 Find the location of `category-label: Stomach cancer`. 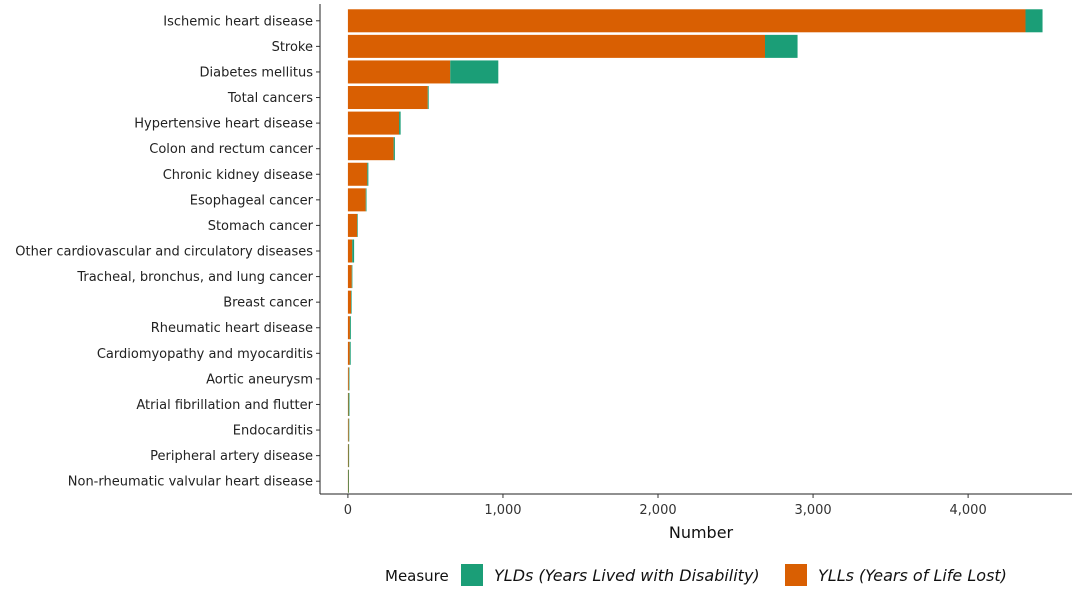

category-label: Stomach cancer is located at coordinates (261, 226).